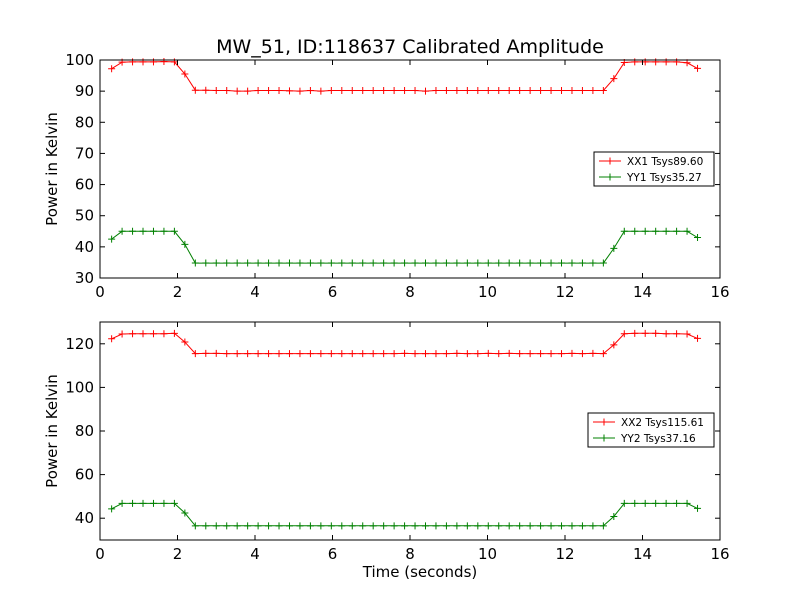 The height and width of the screenshot is (600, 800). What do you see at coordinates (662, 423) in the screenshot?
I see `legend-label: XX2 Tsys115.61` at bounding box center [662, 423].